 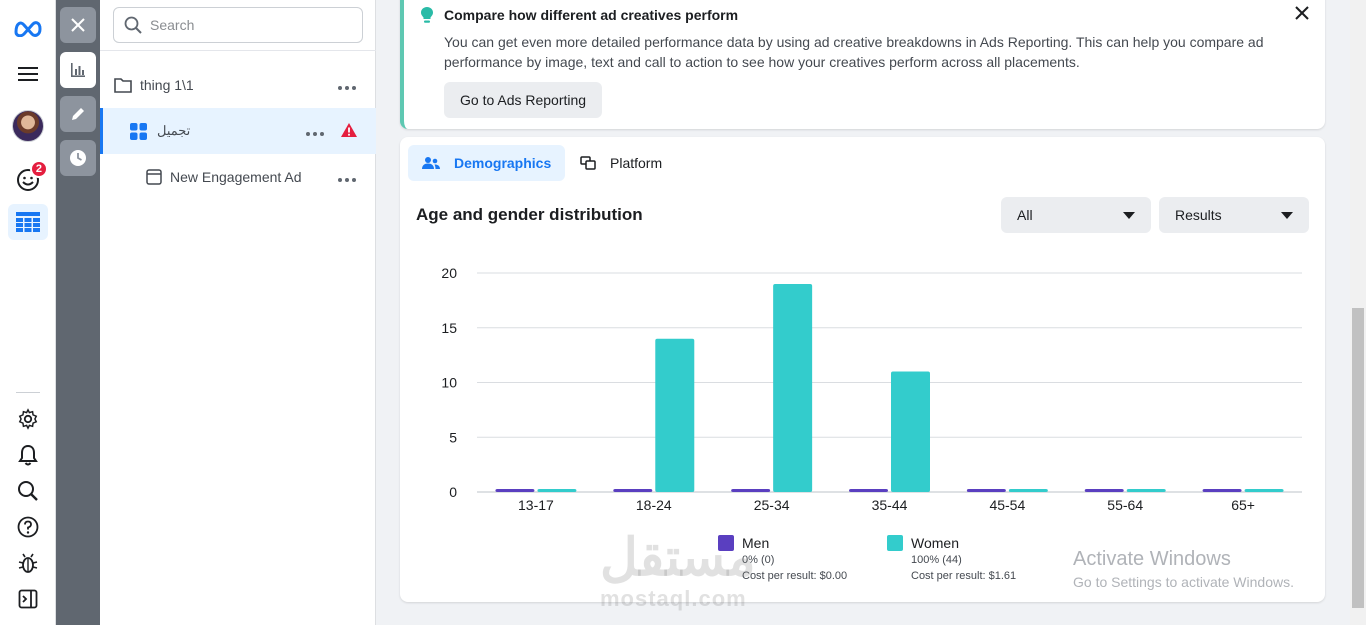 I want to click on sidebar-toggle-icon, so click(x=28, y=599).